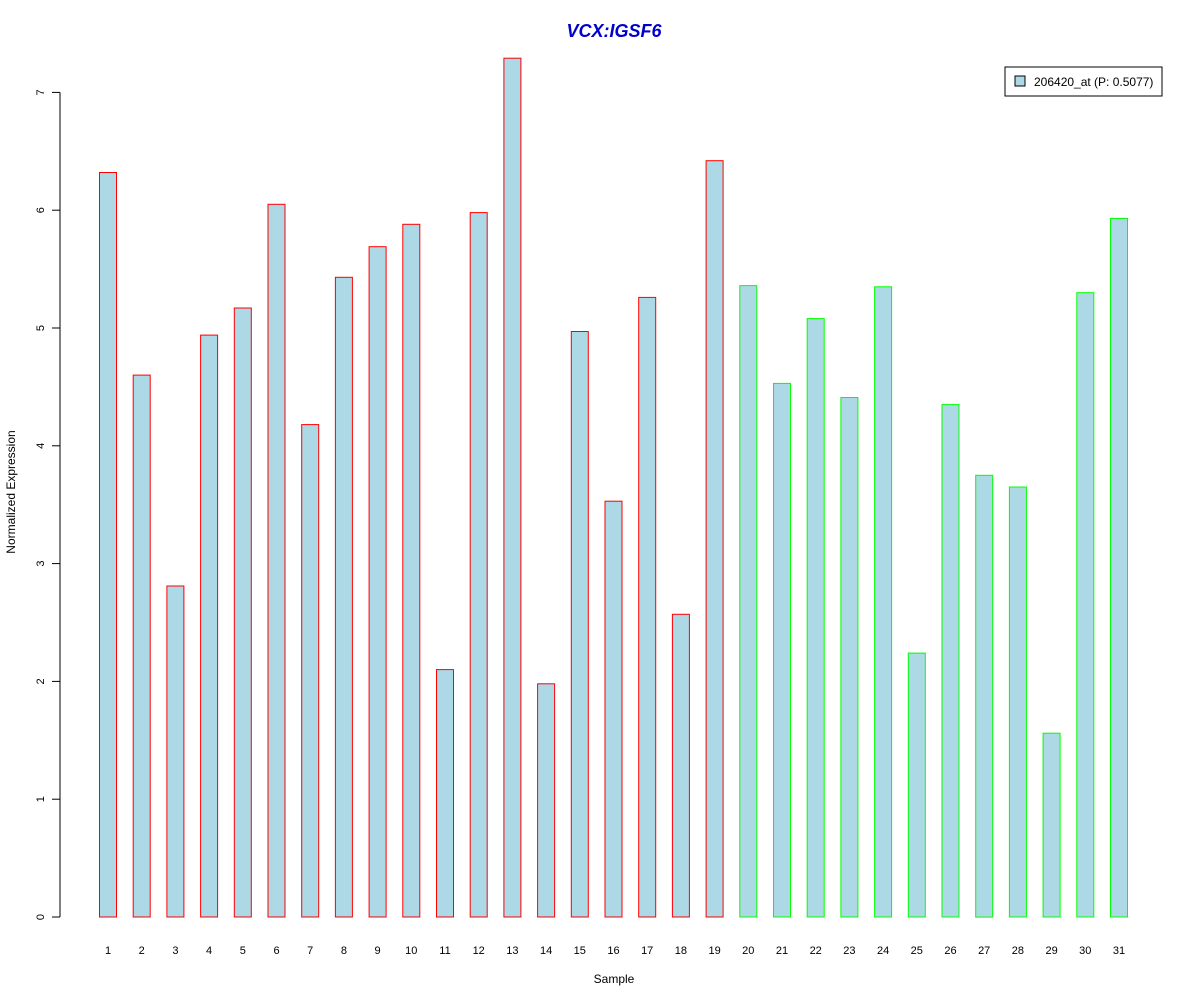  I want to click on y-tick-label: 3, so click(41, 564).